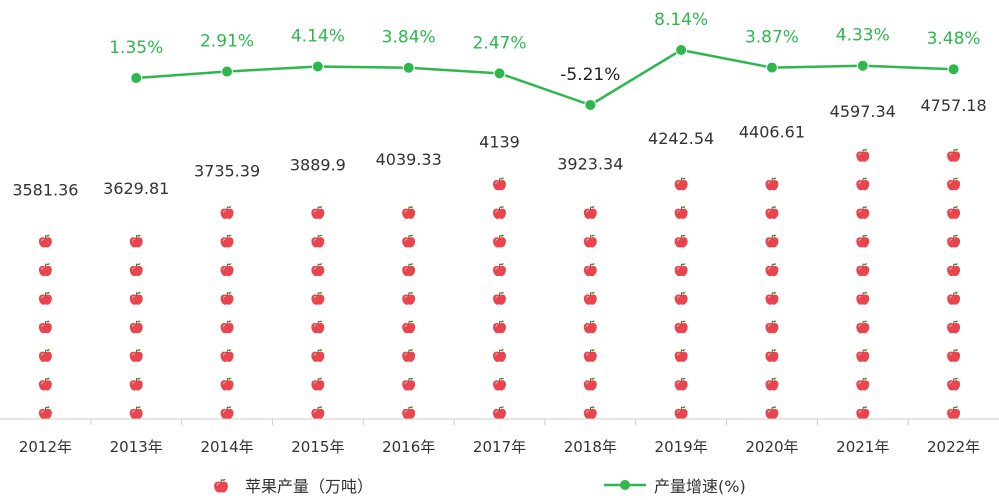  Describe the element at coordinates (545, 77) in the screenshot. I see `growth-line` at that location.